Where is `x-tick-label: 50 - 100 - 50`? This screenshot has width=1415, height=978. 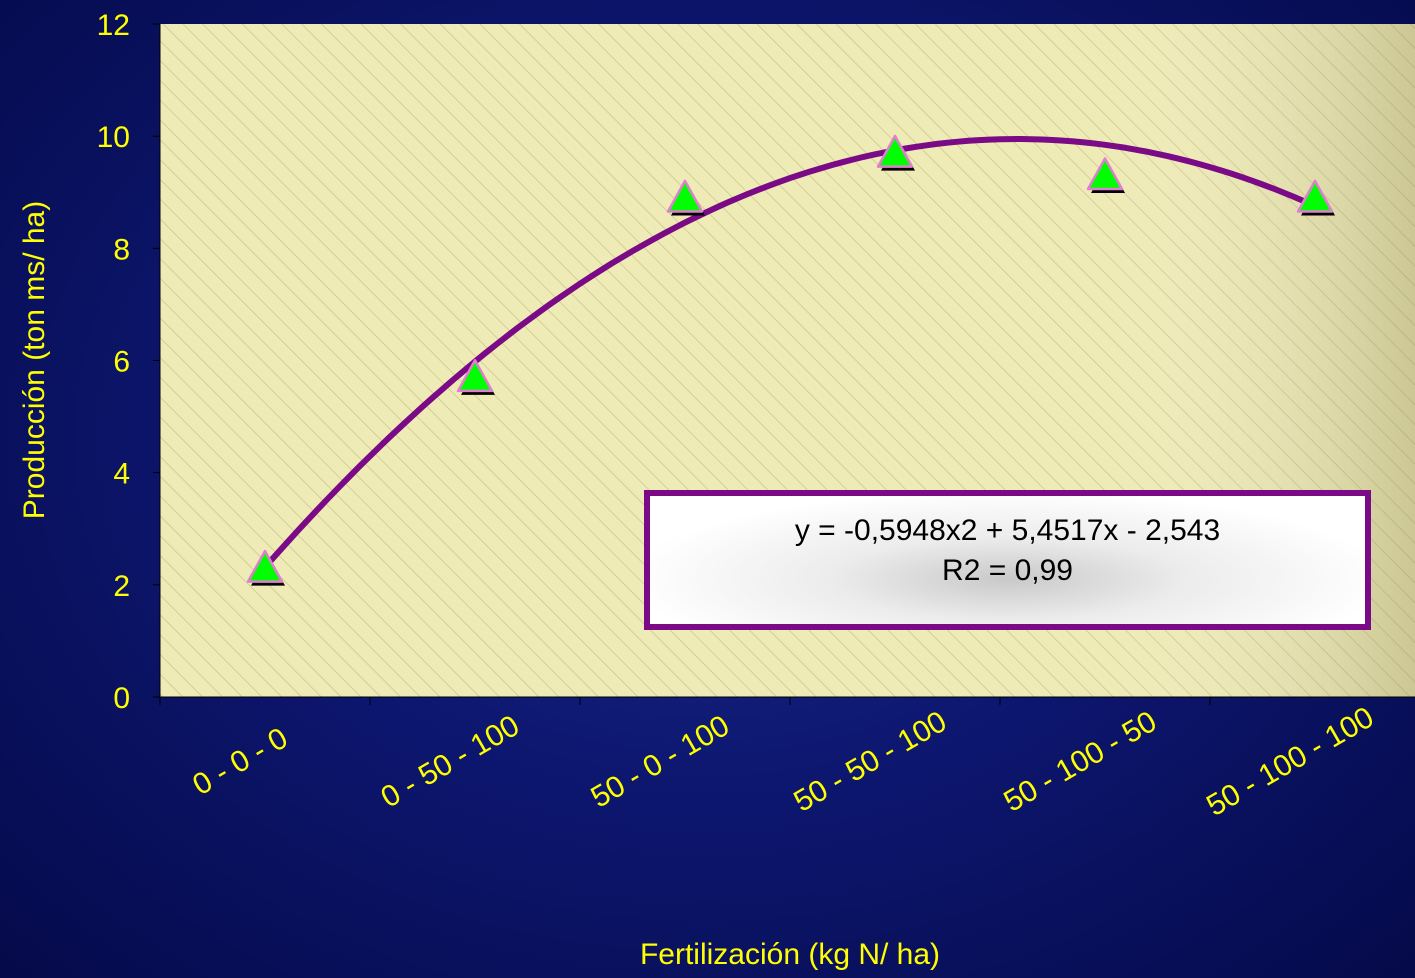 x-tick-label: 50 - 100 - 50 is located at coordinates (1080, 762).